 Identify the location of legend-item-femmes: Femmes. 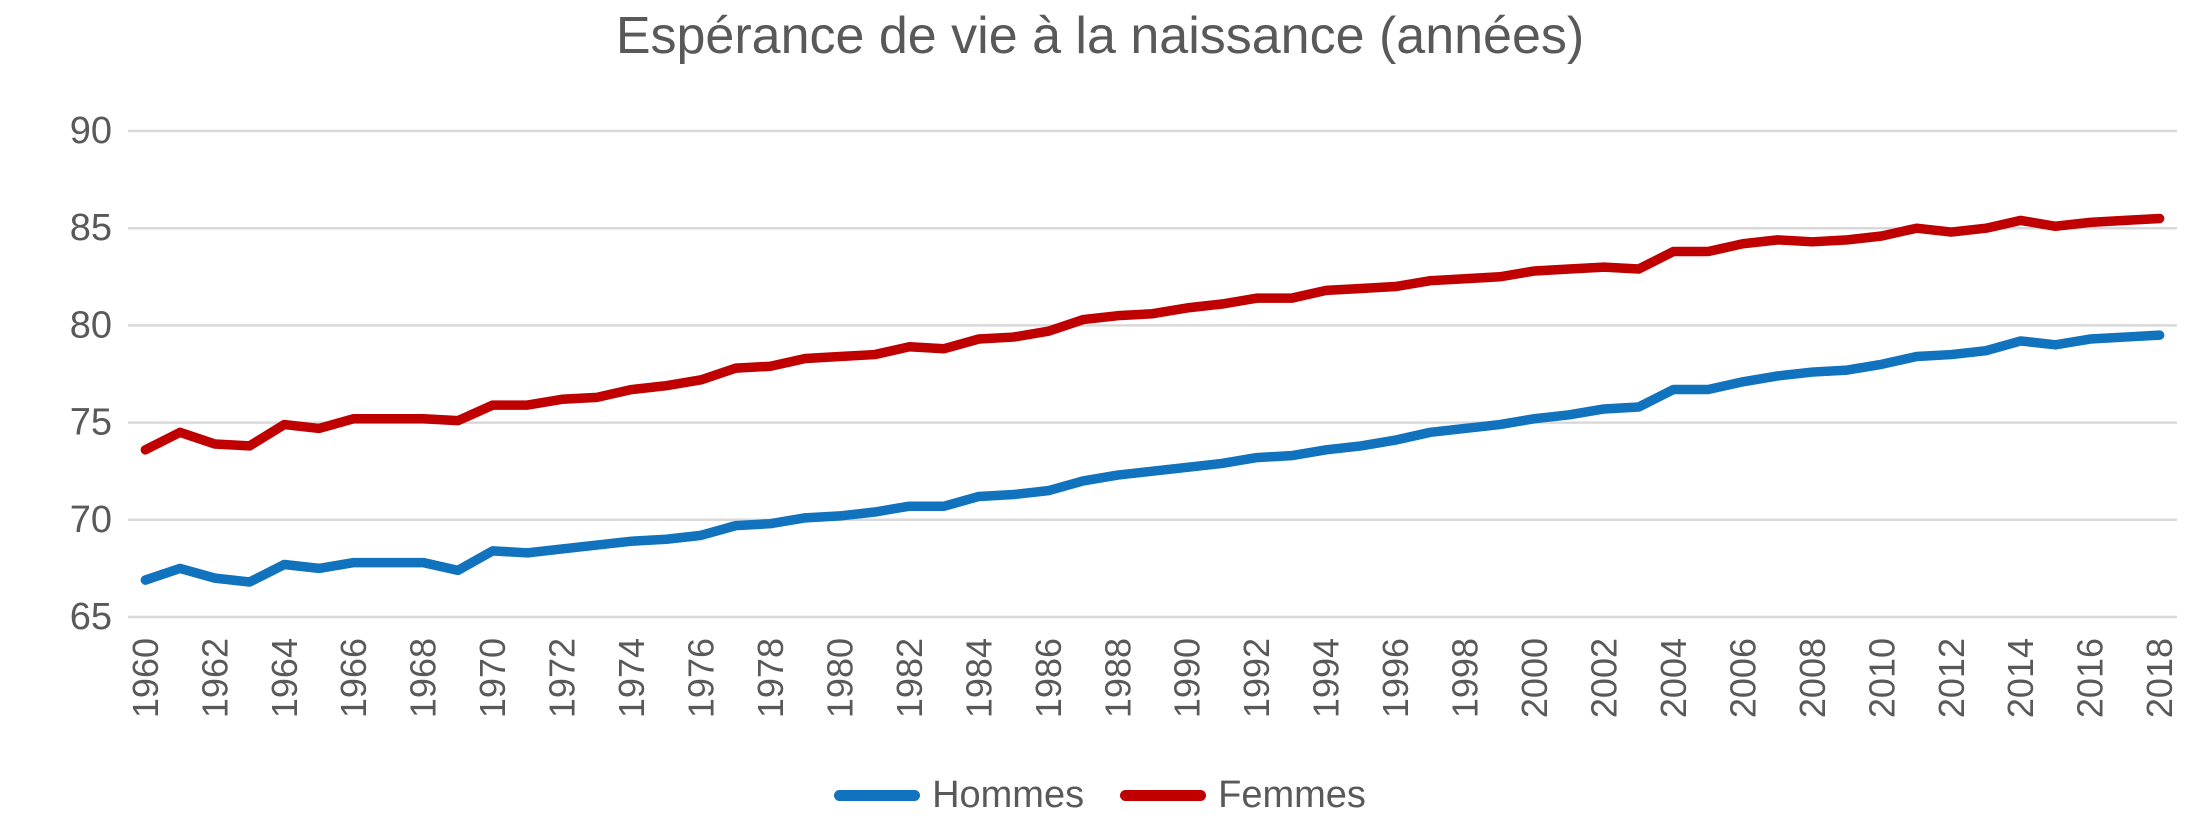
(1243, 795).